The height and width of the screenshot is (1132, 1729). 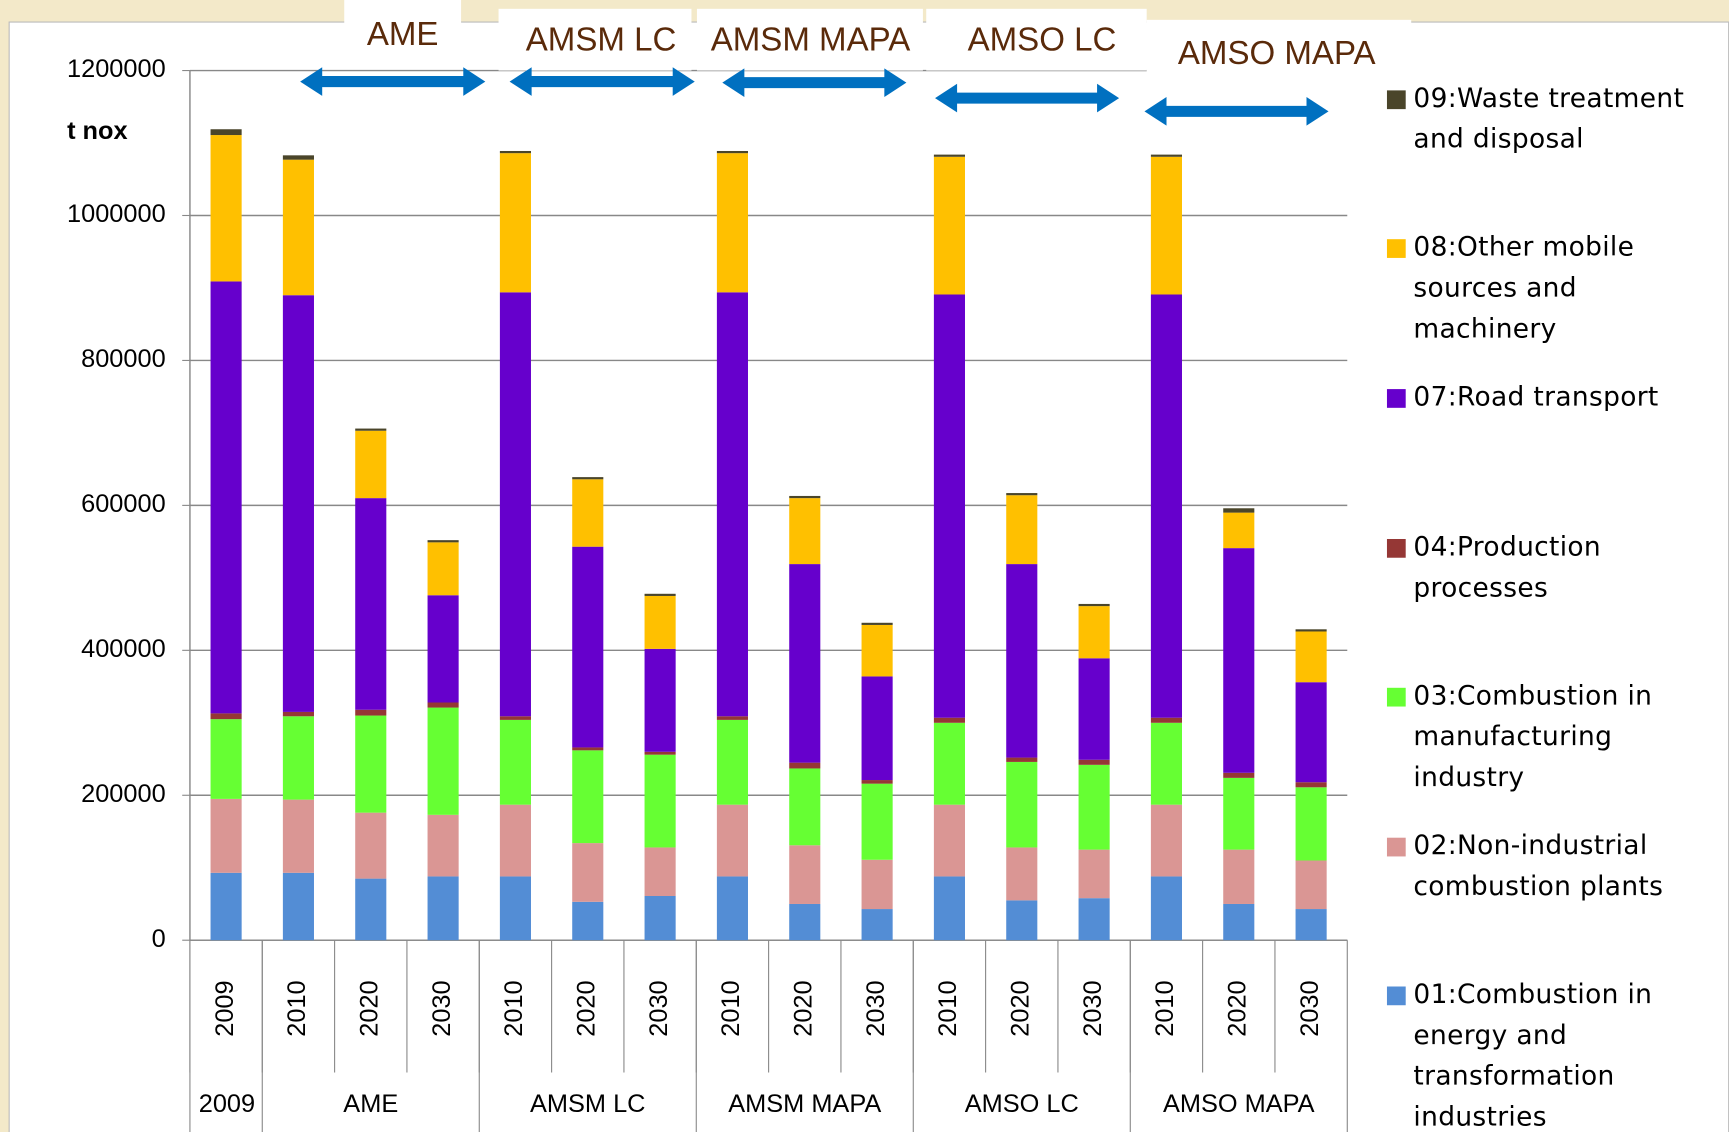 What do you see at coordinates (804, 1104) in the screenshot?
I see `group-label: AMSM MAPA` at bounding box center [804, 1104].